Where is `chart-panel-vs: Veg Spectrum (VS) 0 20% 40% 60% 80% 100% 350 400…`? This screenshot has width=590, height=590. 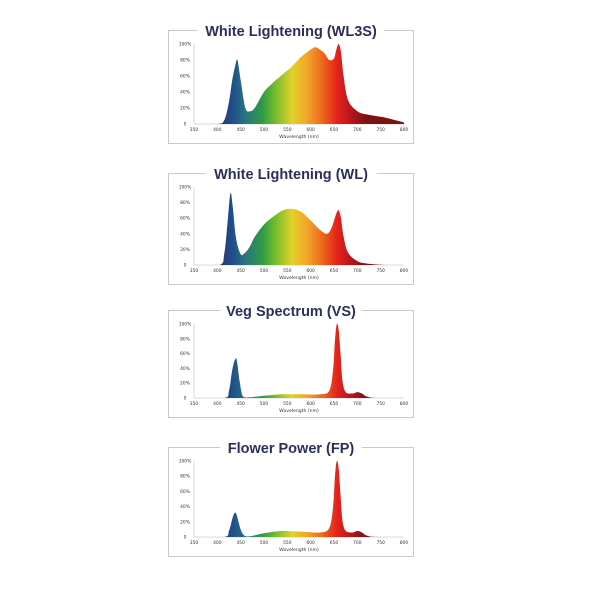 chart-panel-vs: Veg Spectrum (VS) 0 20% 40% 60% 80% 100% 350 400… is located at coordinates (291, 359).